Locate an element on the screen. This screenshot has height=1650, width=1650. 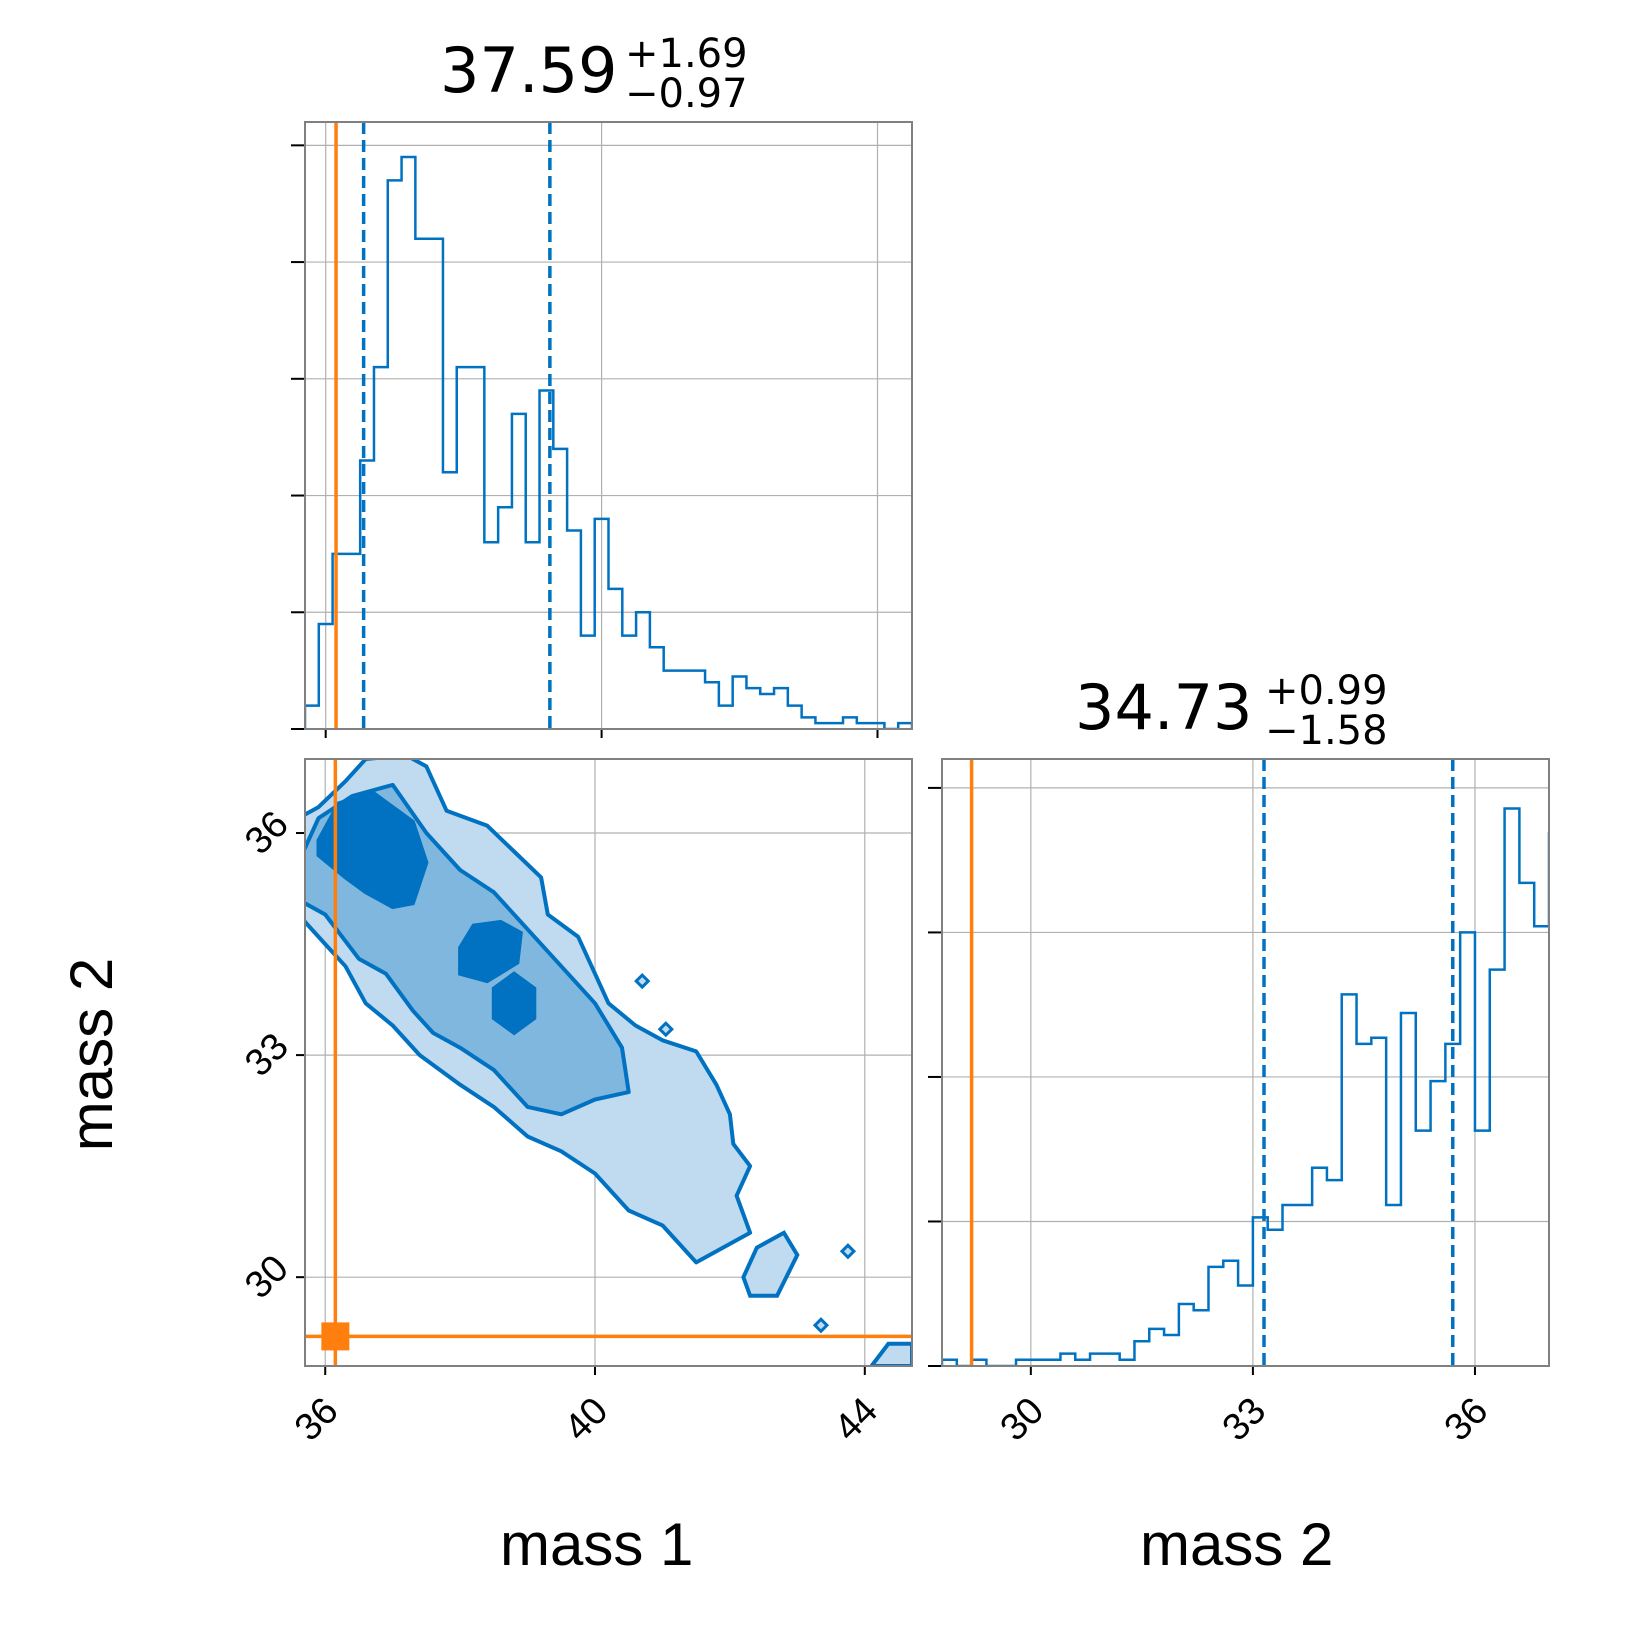
title-mass2-plus: +0.99 is located at coordinates (1326, 691).